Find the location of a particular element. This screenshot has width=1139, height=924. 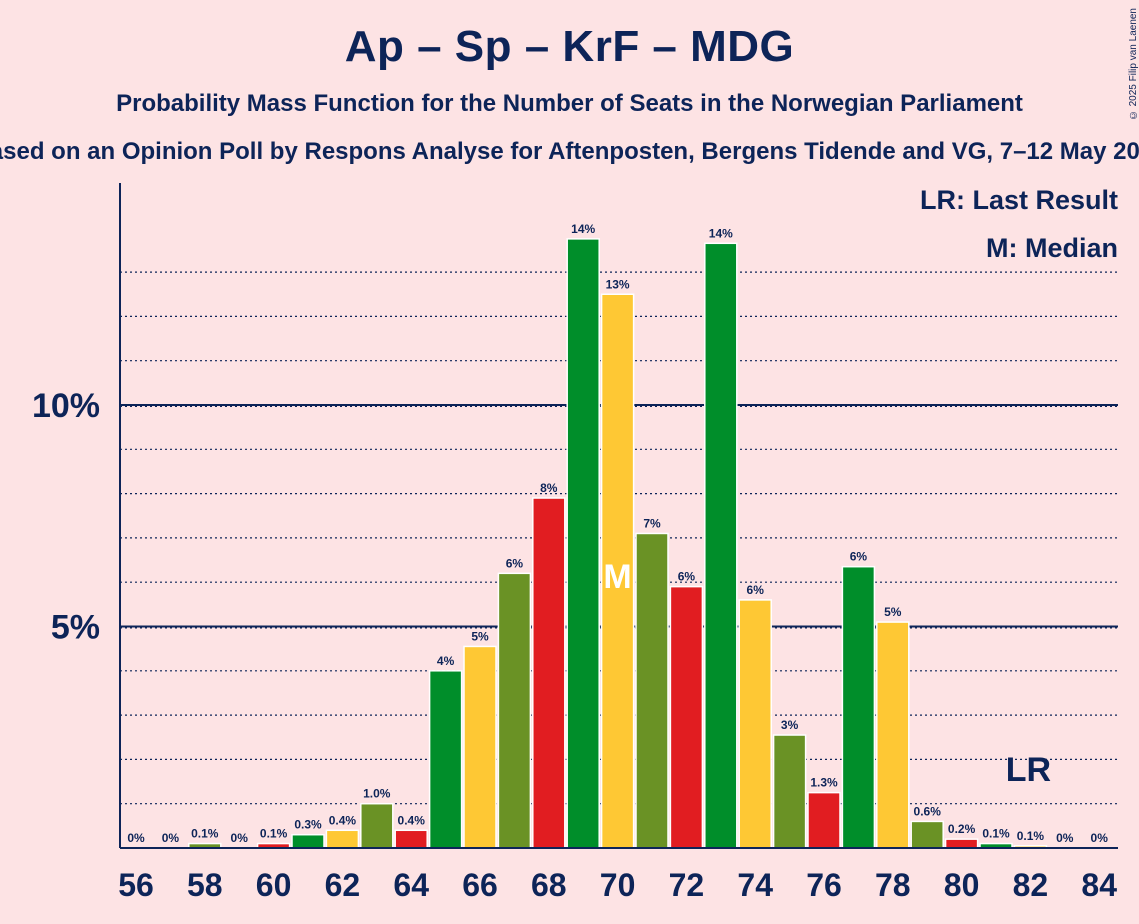

bar-value-label: 0.2% is located at coordinates (962, 829).